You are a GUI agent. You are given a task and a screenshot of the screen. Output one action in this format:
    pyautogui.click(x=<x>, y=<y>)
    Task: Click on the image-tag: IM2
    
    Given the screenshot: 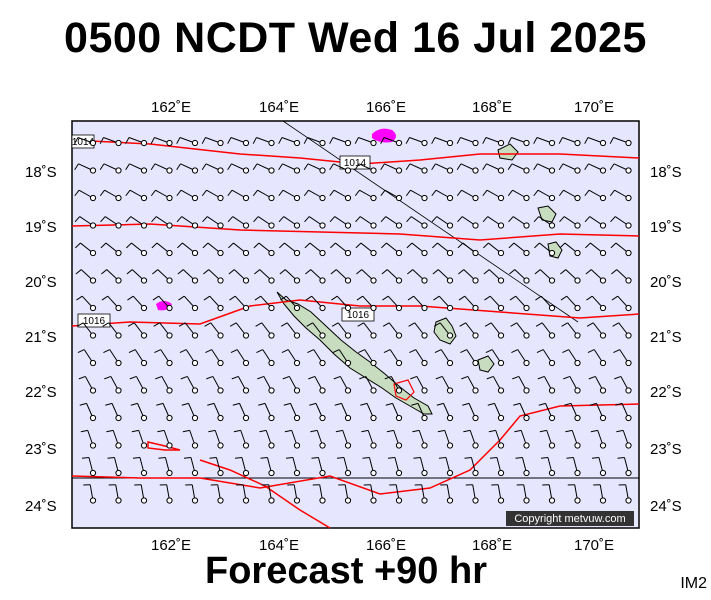 What is the action you would take?
    pyautogui.click(x=693, y=583)
    